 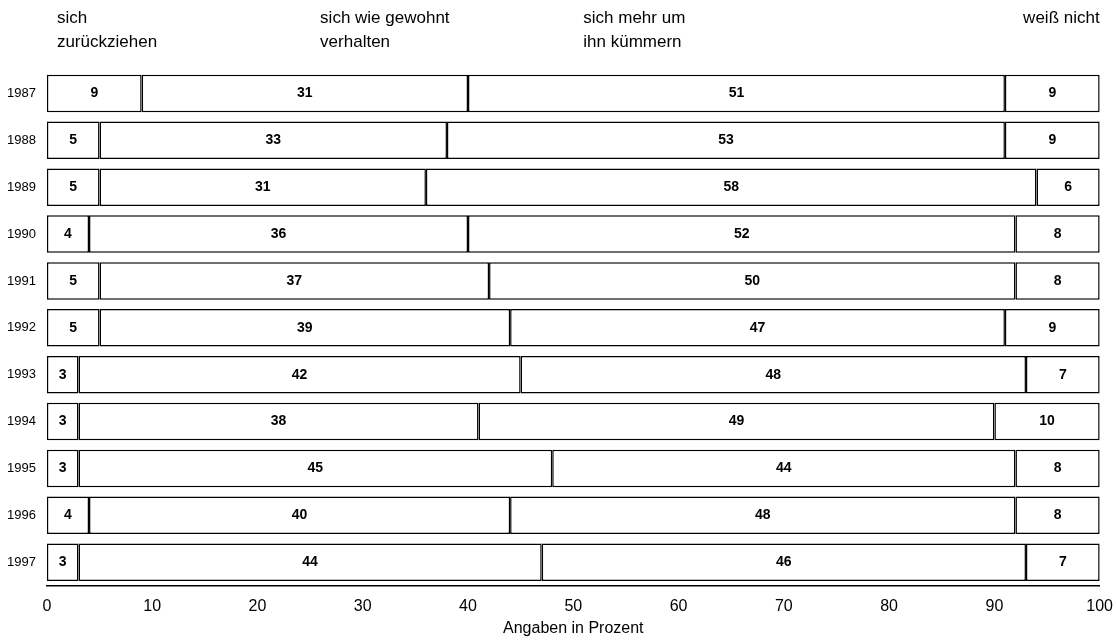 I want to click on x-tick-label: 20, so click(x=257, y=605).